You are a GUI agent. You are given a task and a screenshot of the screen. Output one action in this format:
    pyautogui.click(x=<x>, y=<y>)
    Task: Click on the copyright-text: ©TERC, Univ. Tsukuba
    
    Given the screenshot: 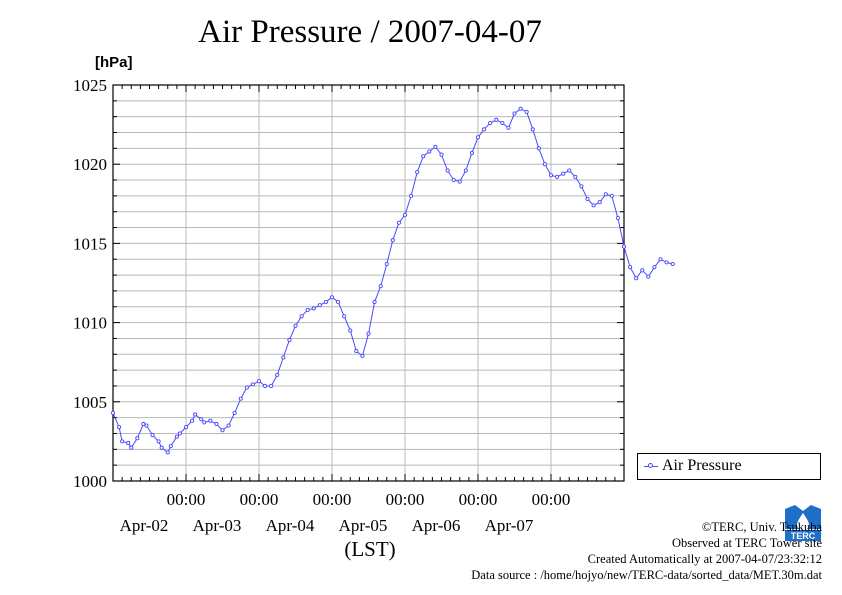 What is the action you would take?
    pyautogui.click(x=761, y=527)
    